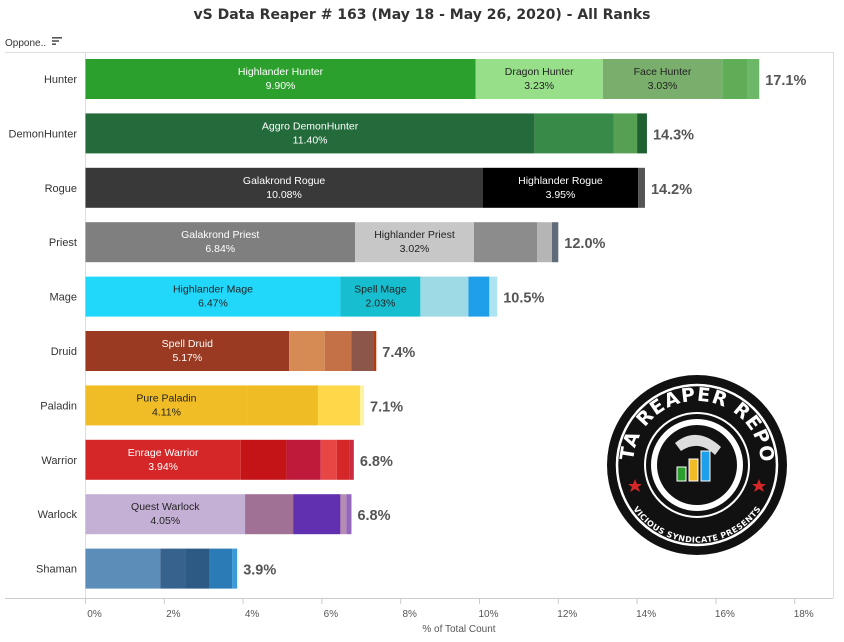 The image size is (844, 642). I want to click on segment-name-label: Pure Paladin, so click(166, 398).